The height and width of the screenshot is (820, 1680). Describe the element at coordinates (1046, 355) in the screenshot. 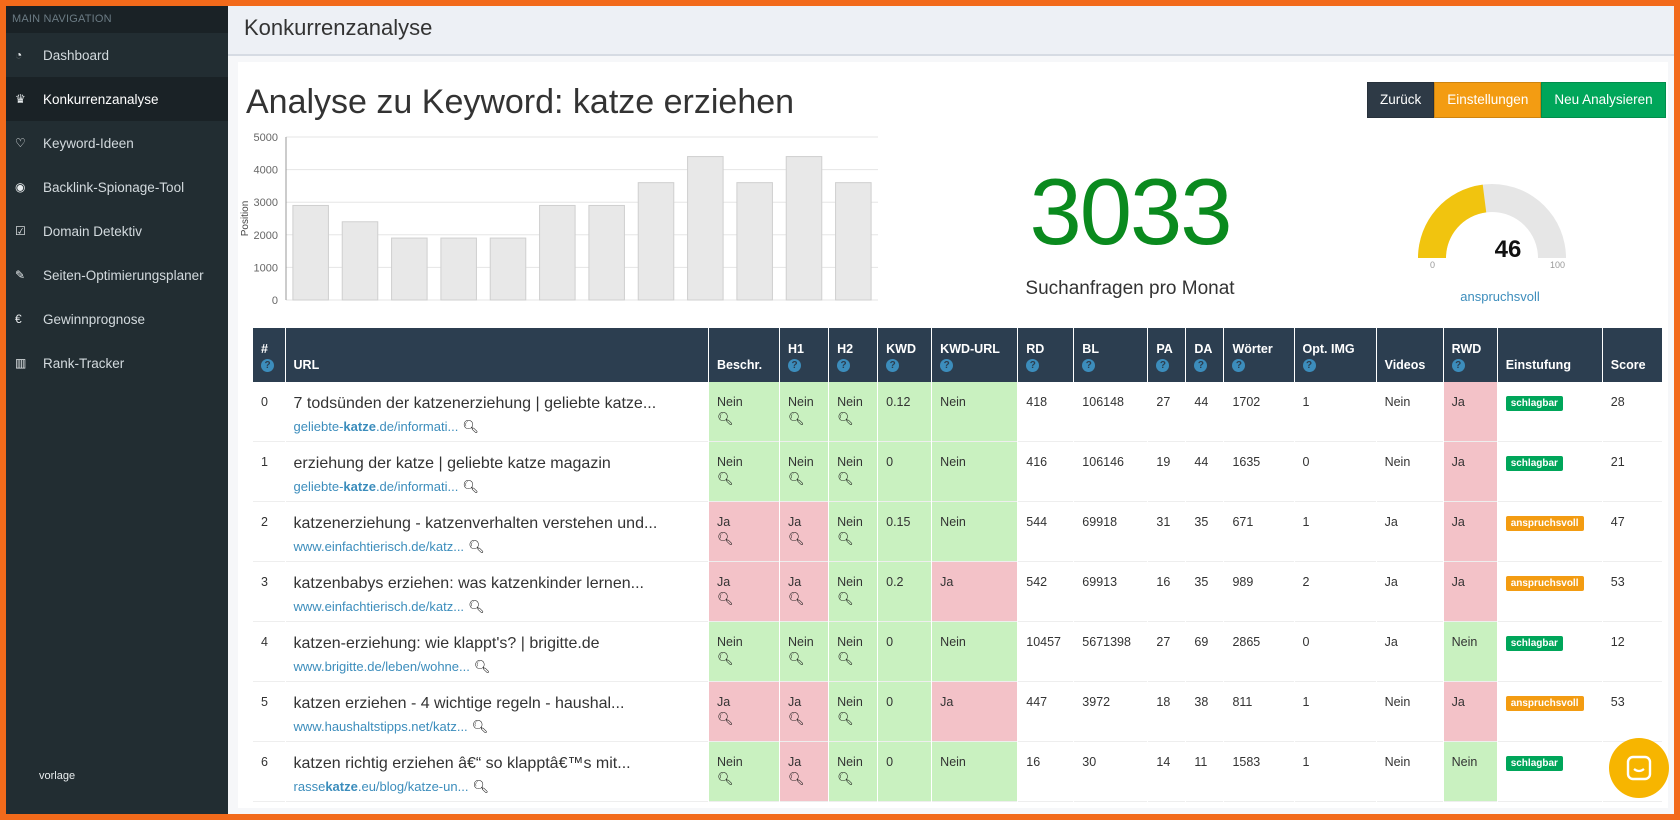

I see `column-header-rd: RD?` at that location.